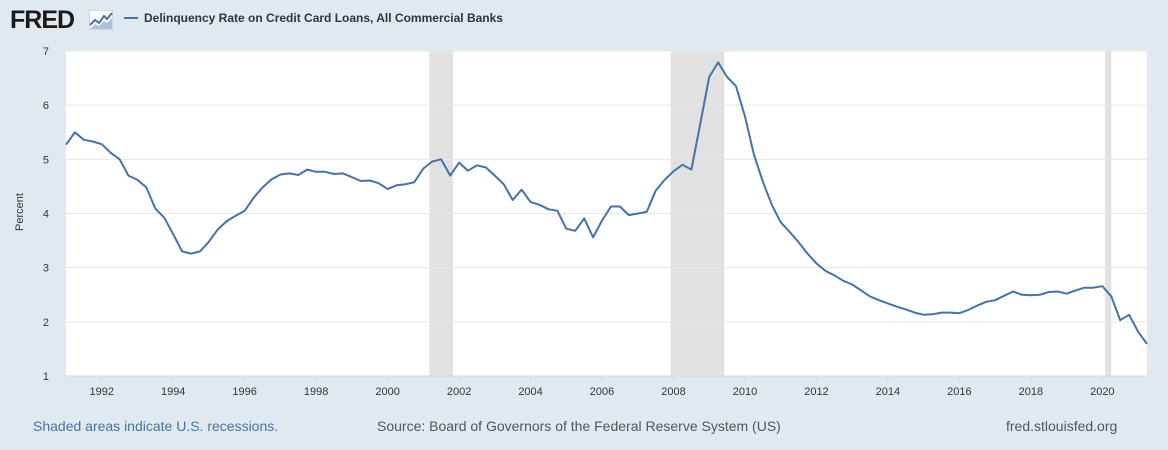 This screenshot has width=1168, height=450. Describe the element at coordinates (46, 215) in the screenshot. I see `y-tick-label: 4` at that location.